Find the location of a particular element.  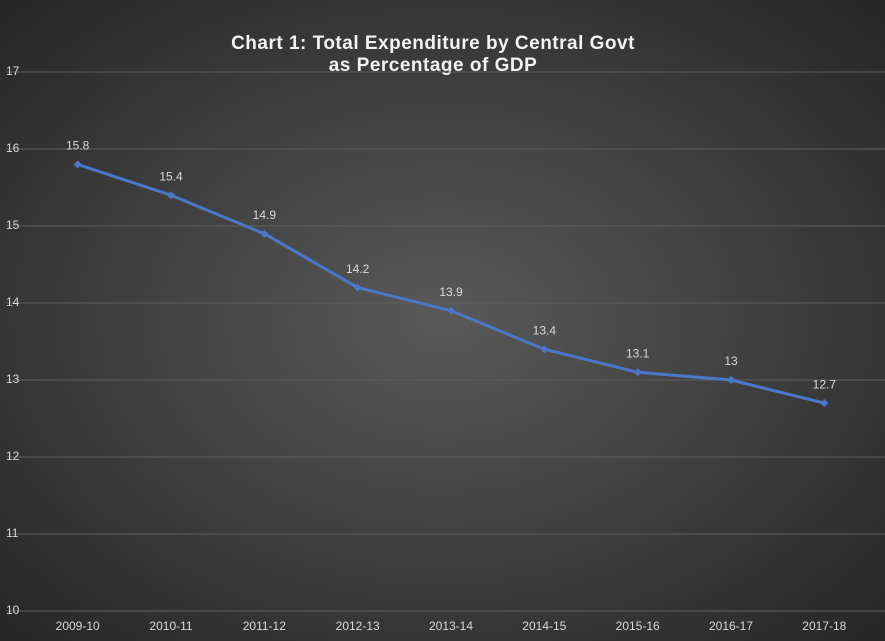

data-label: 15.4 is located at coordinates (171, 176).